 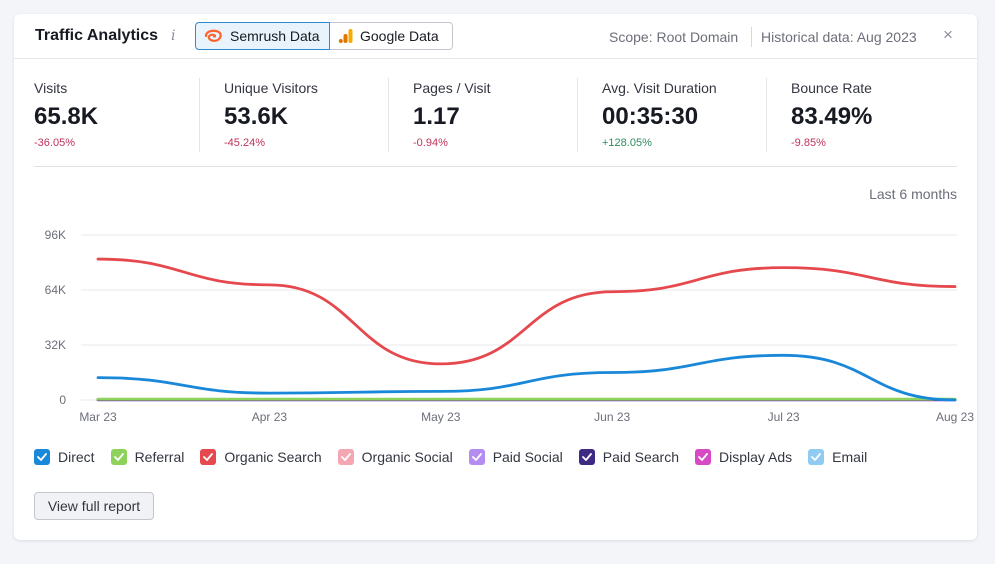 I want to click on metric-label: Bounce Rate, so click(x=831, y=88).